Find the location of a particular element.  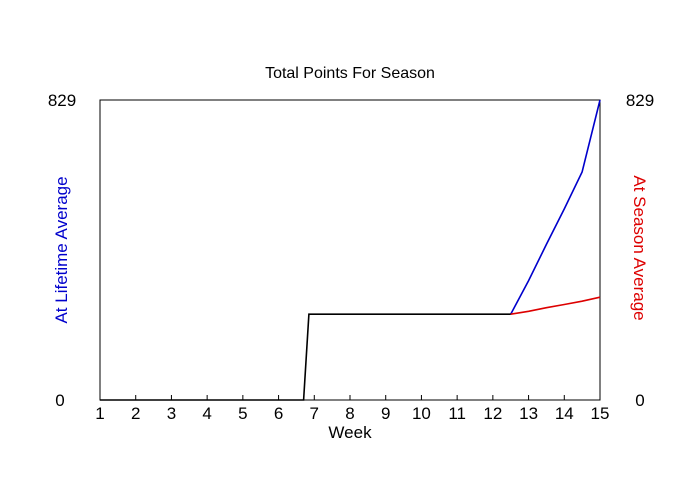

x-tick-label: 2 is located at coordinates (135, 413).